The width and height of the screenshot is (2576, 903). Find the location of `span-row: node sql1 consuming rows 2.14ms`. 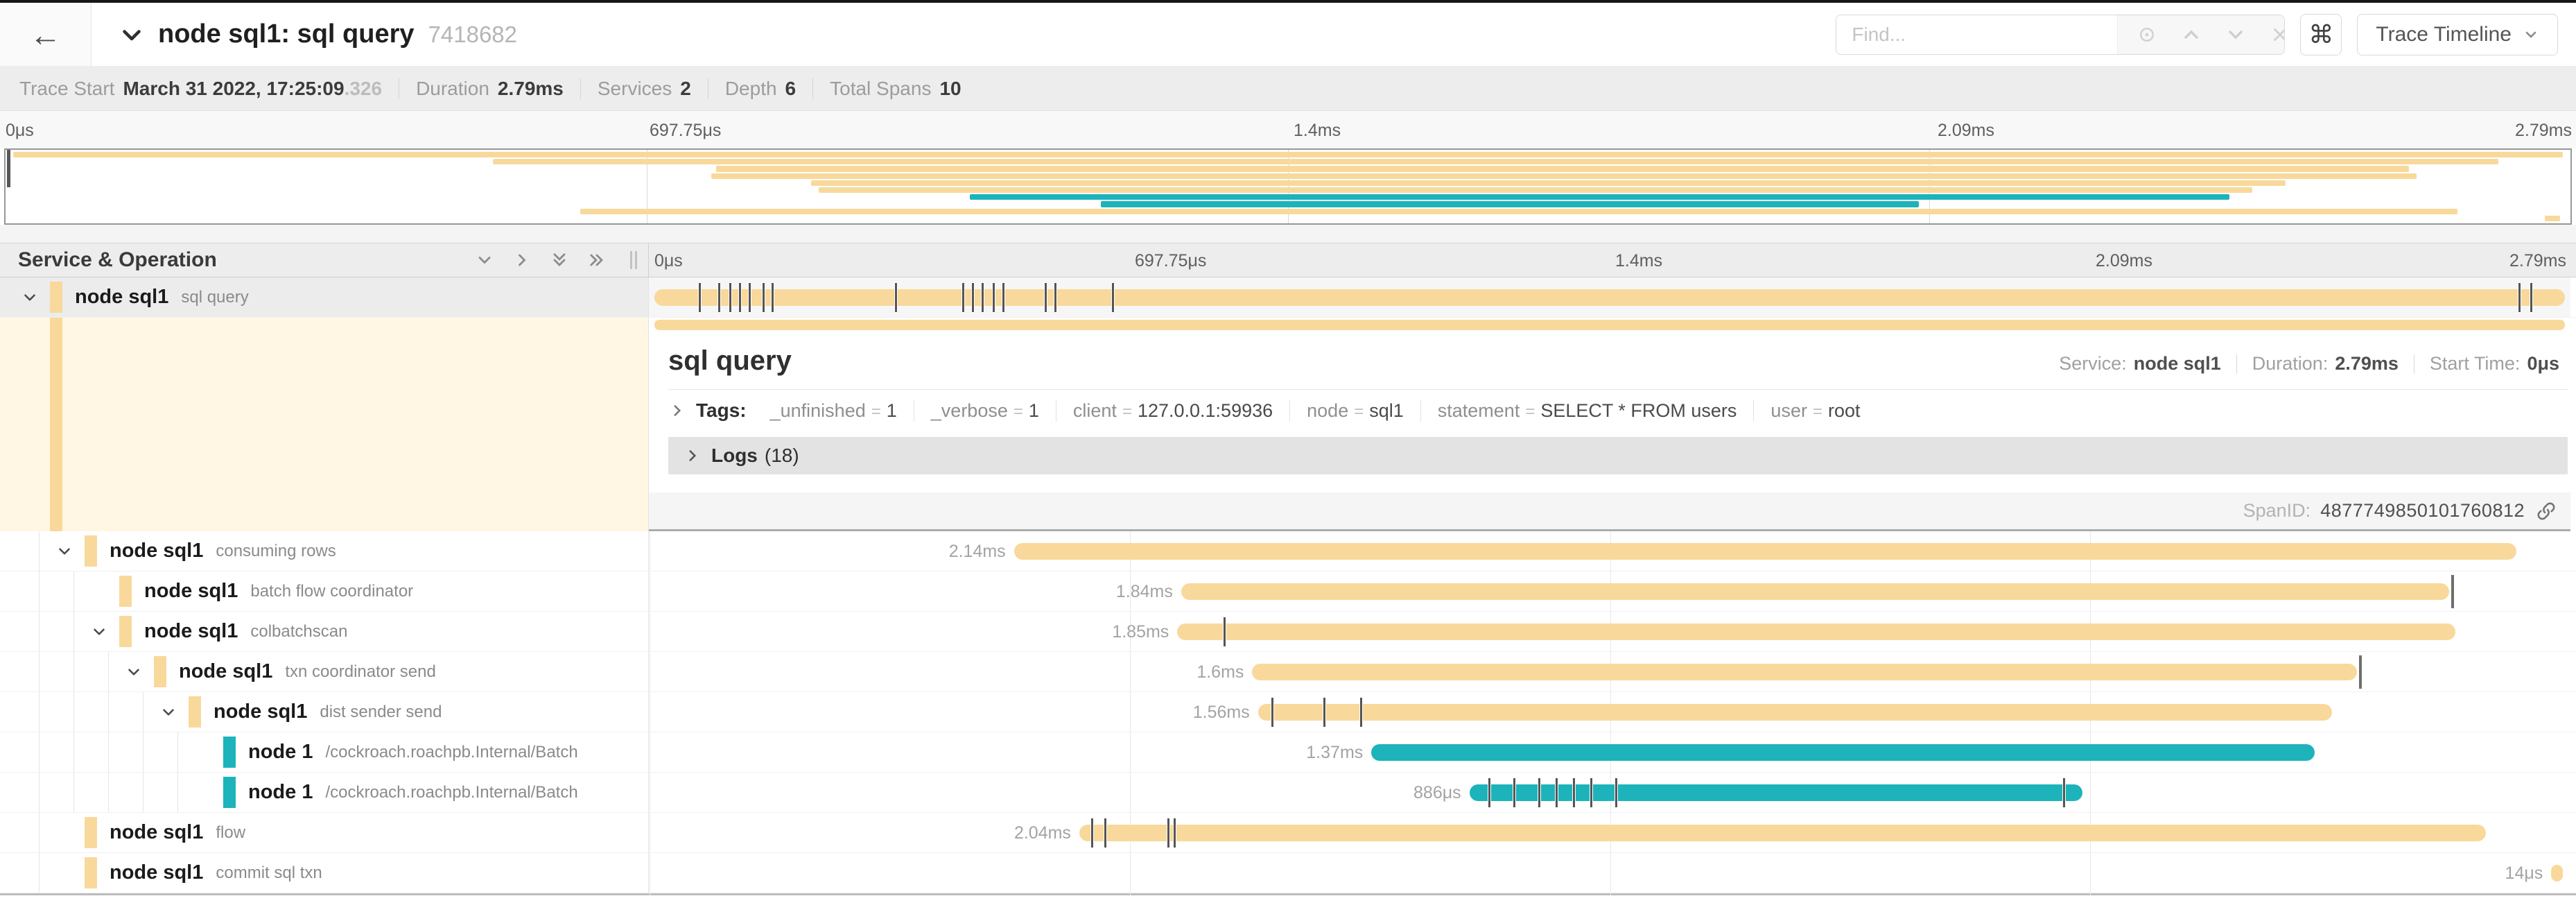

span-row: node sql1 consuming rows 2.14ms is located at coordinates (1288, 551).